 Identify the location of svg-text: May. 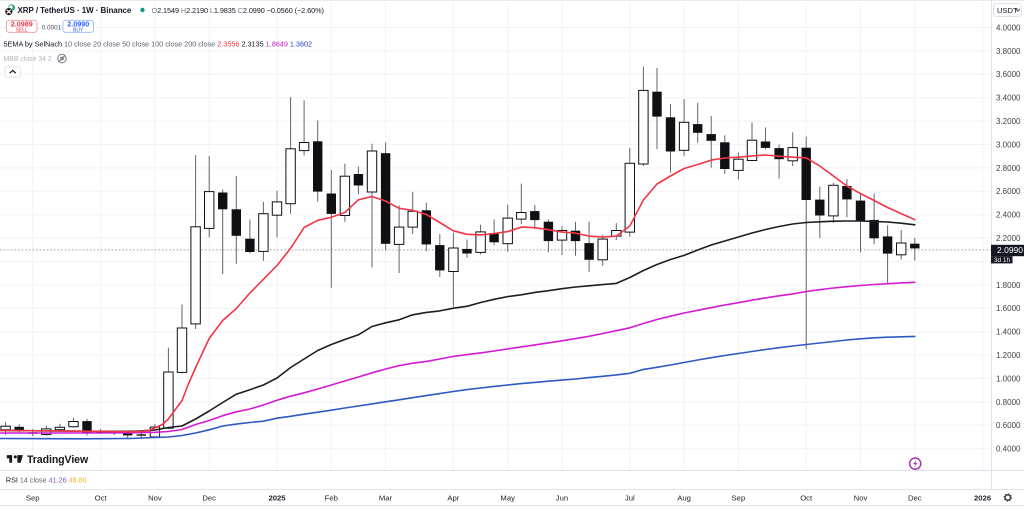
(507, 497).